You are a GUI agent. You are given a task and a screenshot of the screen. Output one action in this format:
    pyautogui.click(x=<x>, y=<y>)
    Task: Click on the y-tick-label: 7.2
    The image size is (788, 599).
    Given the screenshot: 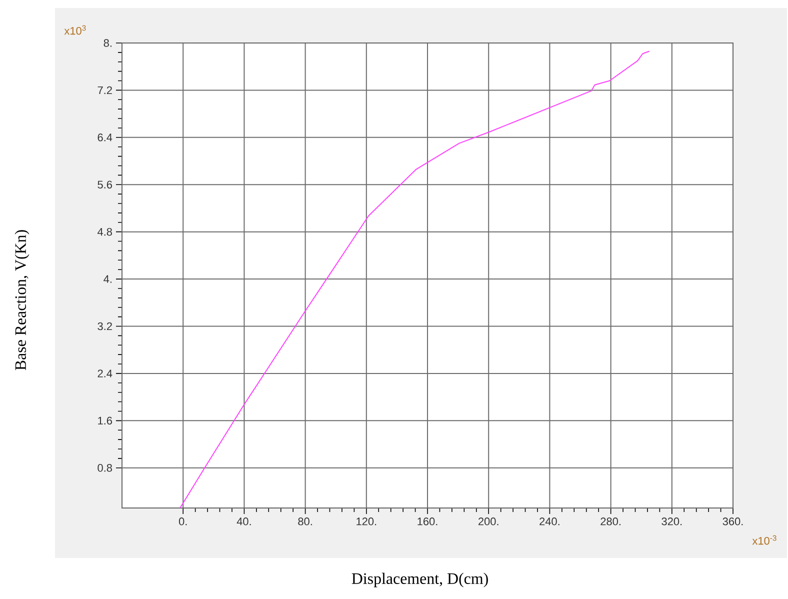 What is the action you would take?
    pyautogui.click(x=105, y=90)
    